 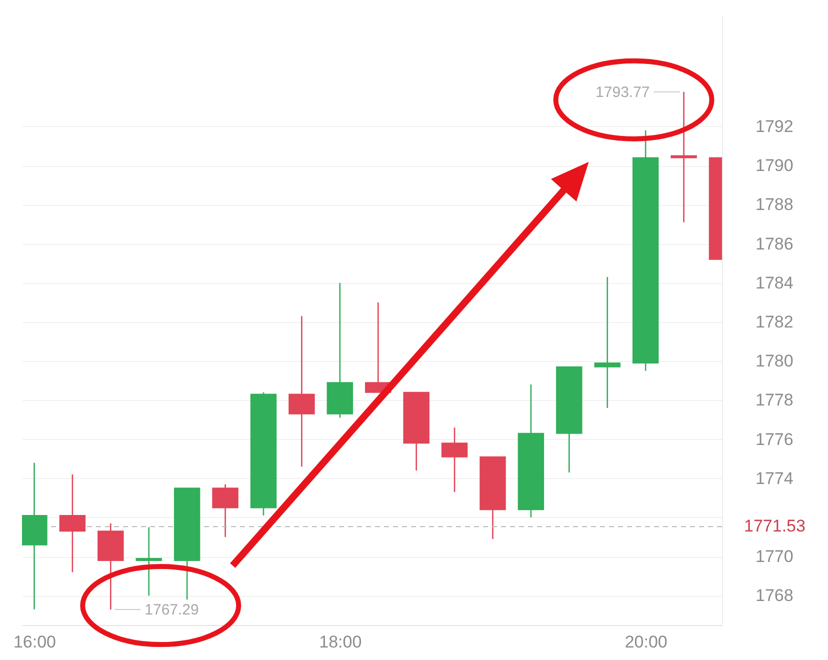 What do you see at coordinates (171, 610) in the screenshot?
I see `annotation: 1767.29` at bounding box center [171, 610].